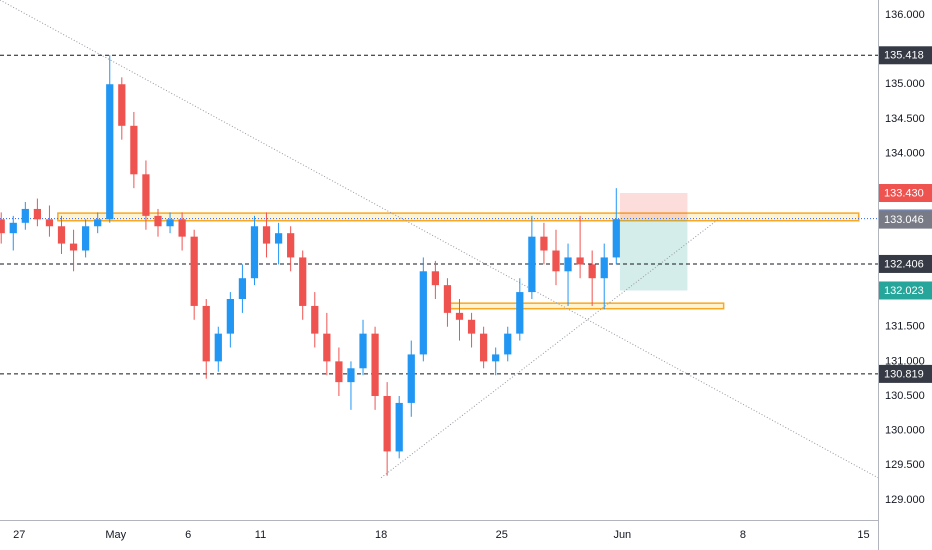 This screenshot has width=932, height=550. What do you see at coordinates (743, 535) in the screenshot?
I see `x-tick-label: 8` at bounding box center [743, 535].